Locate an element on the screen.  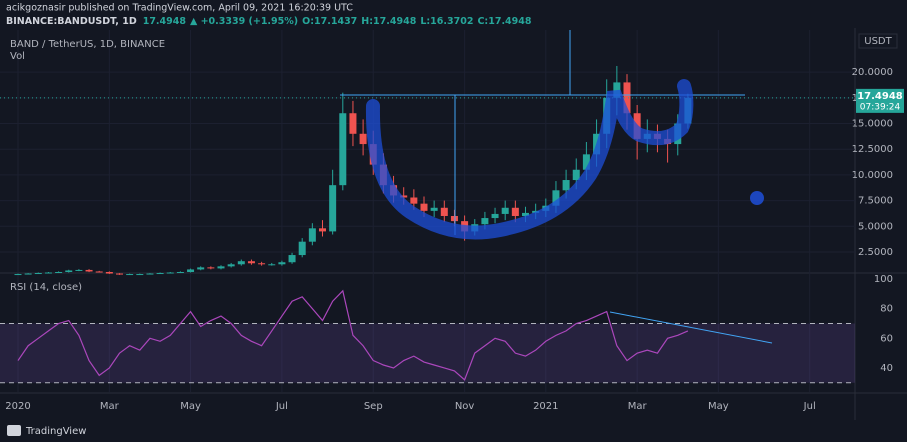
y-tick-label: 40 is located at coordinates (886, 368).